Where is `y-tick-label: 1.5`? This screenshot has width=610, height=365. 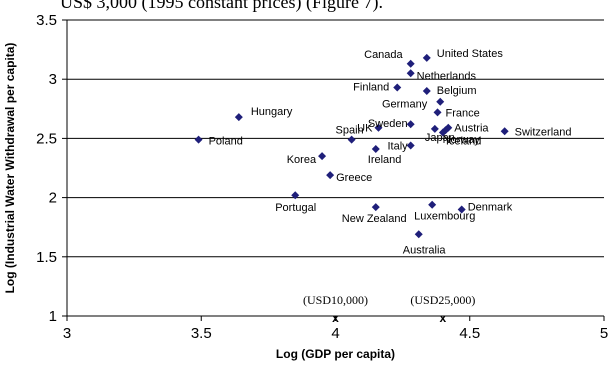
y-tick-label: 1.5 is located at coordinates (46, 257).